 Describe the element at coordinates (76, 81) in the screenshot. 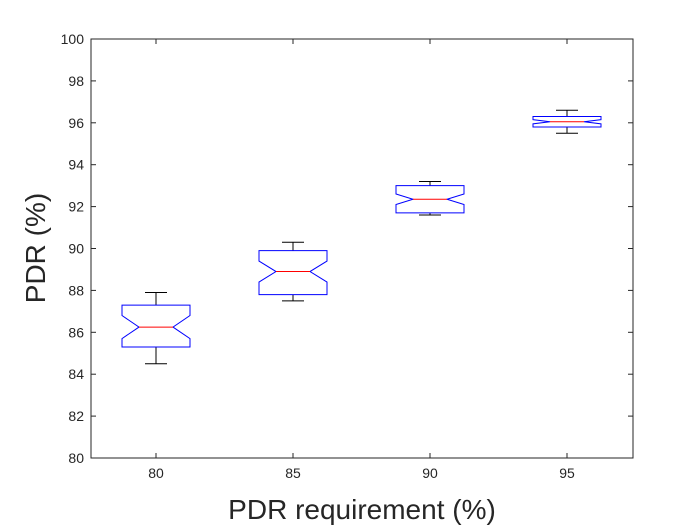

I see `y-tick-label: 98` at that location.